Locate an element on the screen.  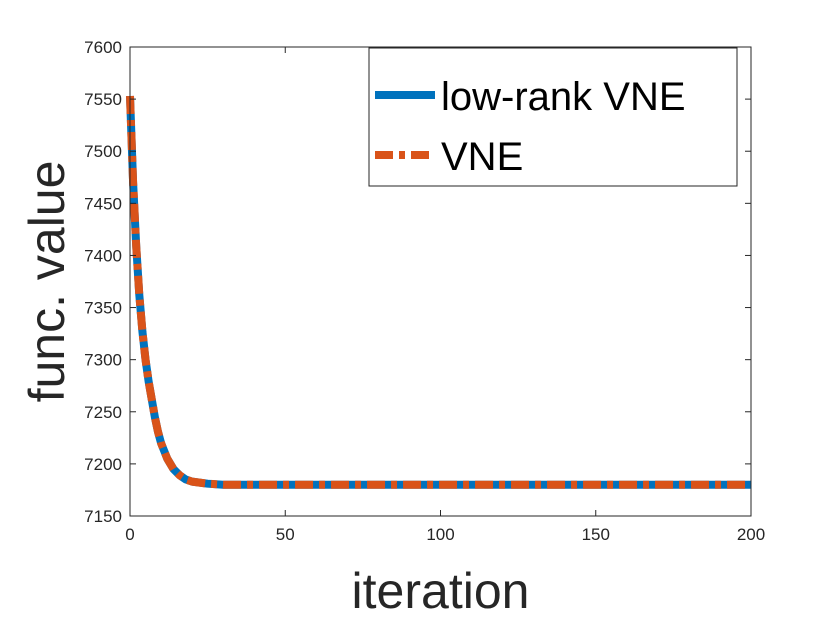
y-tick-label: 7300 is located at coordinates (103, 360).